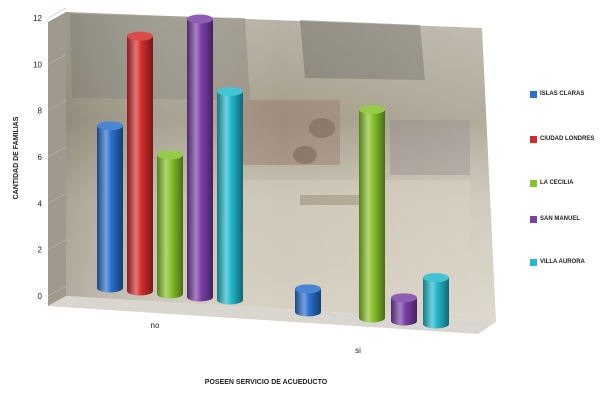 This screenshot has width=613, height=396. I want to click on bar-villa-aurora-si, so click(436, 301).